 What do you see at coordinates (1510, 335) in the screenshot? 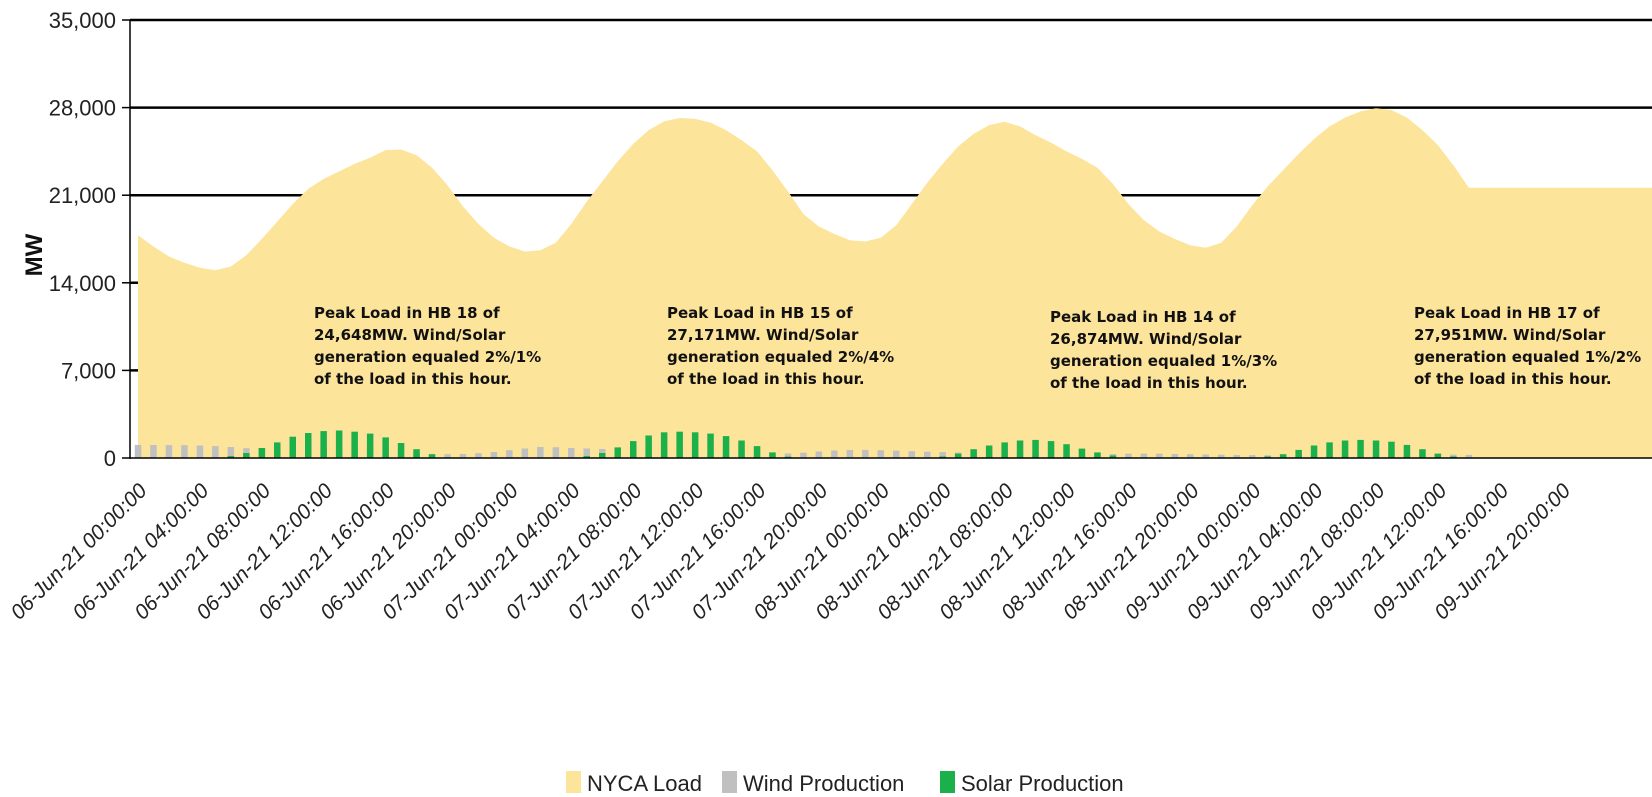
I see `annotation-line: 27,951MW. Wind/Solar` at bounding box center [1510, 335].